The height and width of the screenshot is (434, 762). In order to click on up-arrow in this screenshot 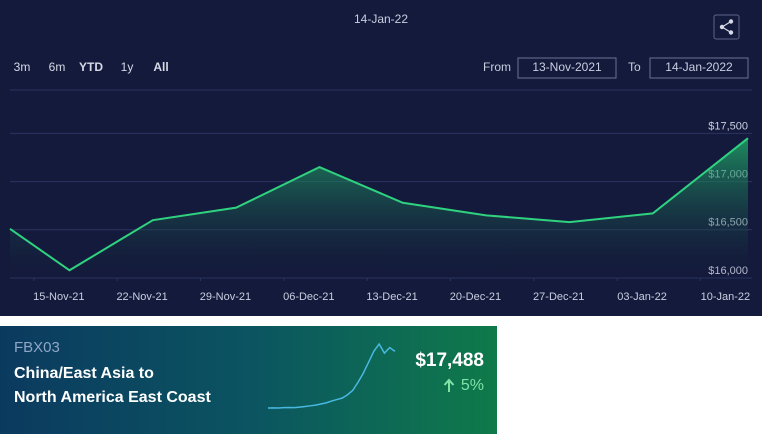, I will do `click(449, 385)`.